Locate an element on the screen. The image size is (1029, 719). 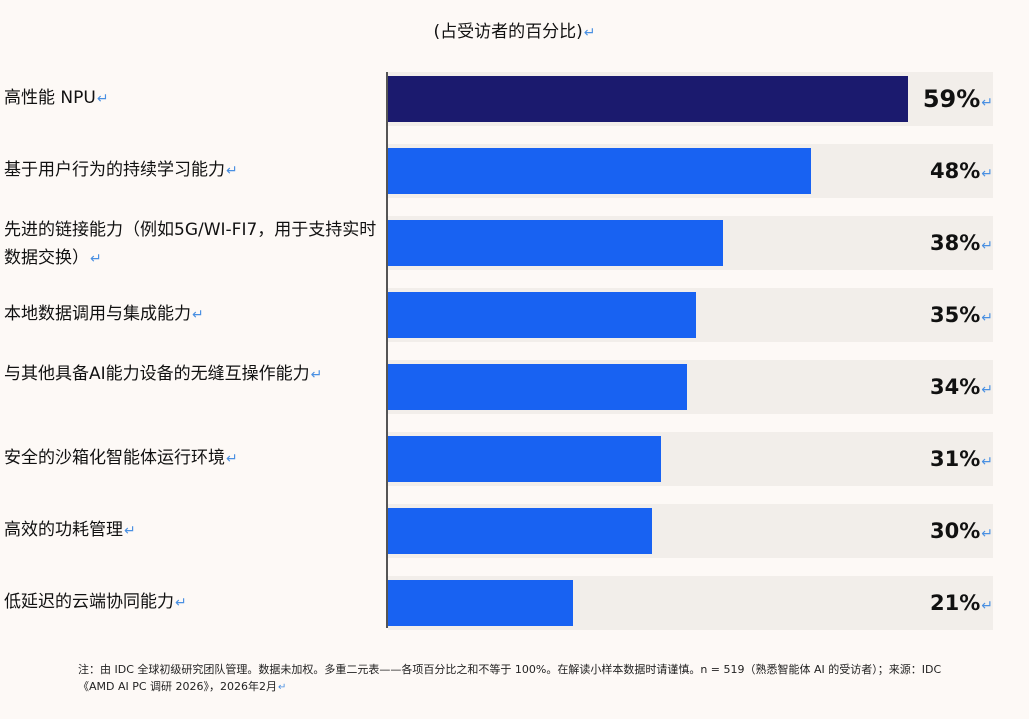
value-label-text: 30% is located at coordinates (955, 531).